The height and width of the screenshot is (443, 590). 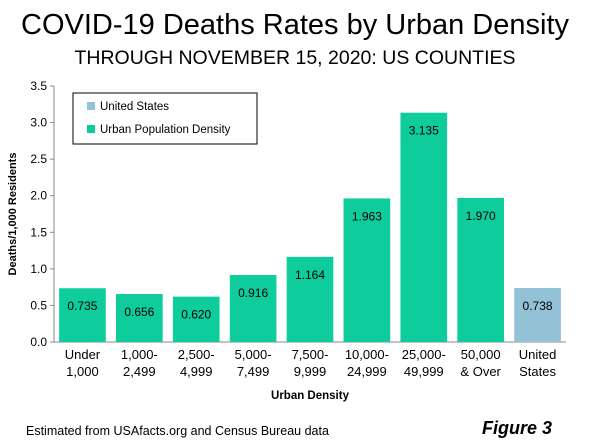 What do you see at coordinates (38, 159) in the screenshot?
I see `y-tick-label: 2.5` at bounding box center [38, 159].